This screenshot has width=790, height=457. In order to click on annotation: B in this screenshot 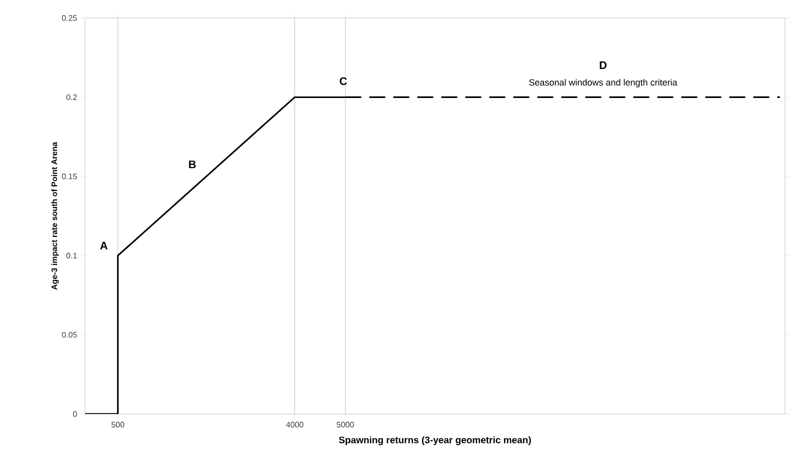, I will do `click(192, 164)`.